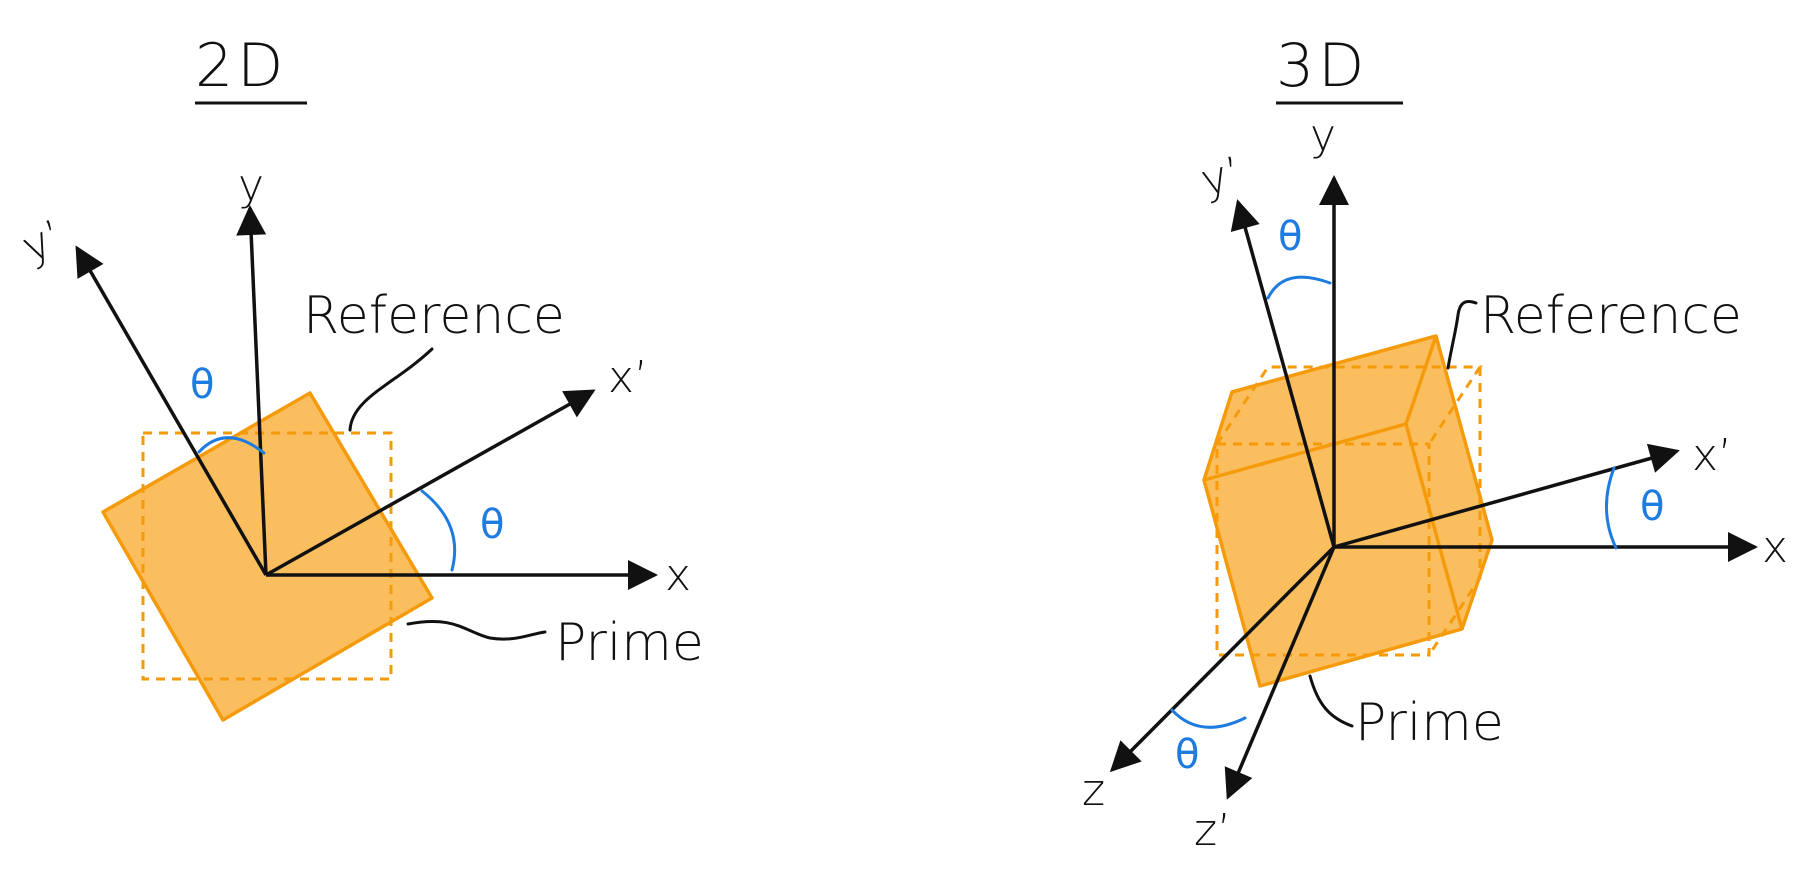 This screenshot has width=1801, height=869. What do you see at coordinates (430, 483) in the screenshot?
I see `x-prime-axis-2d` at bounding box center [430, 483].